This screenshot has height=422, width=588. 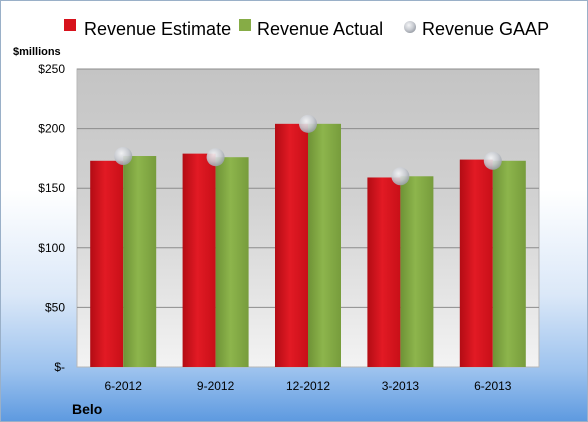 What do you see at coordinates (320, 29) in the screenshot?
I see `legend-label-actual: Revenue Actual` at bounding box center [320, 29].